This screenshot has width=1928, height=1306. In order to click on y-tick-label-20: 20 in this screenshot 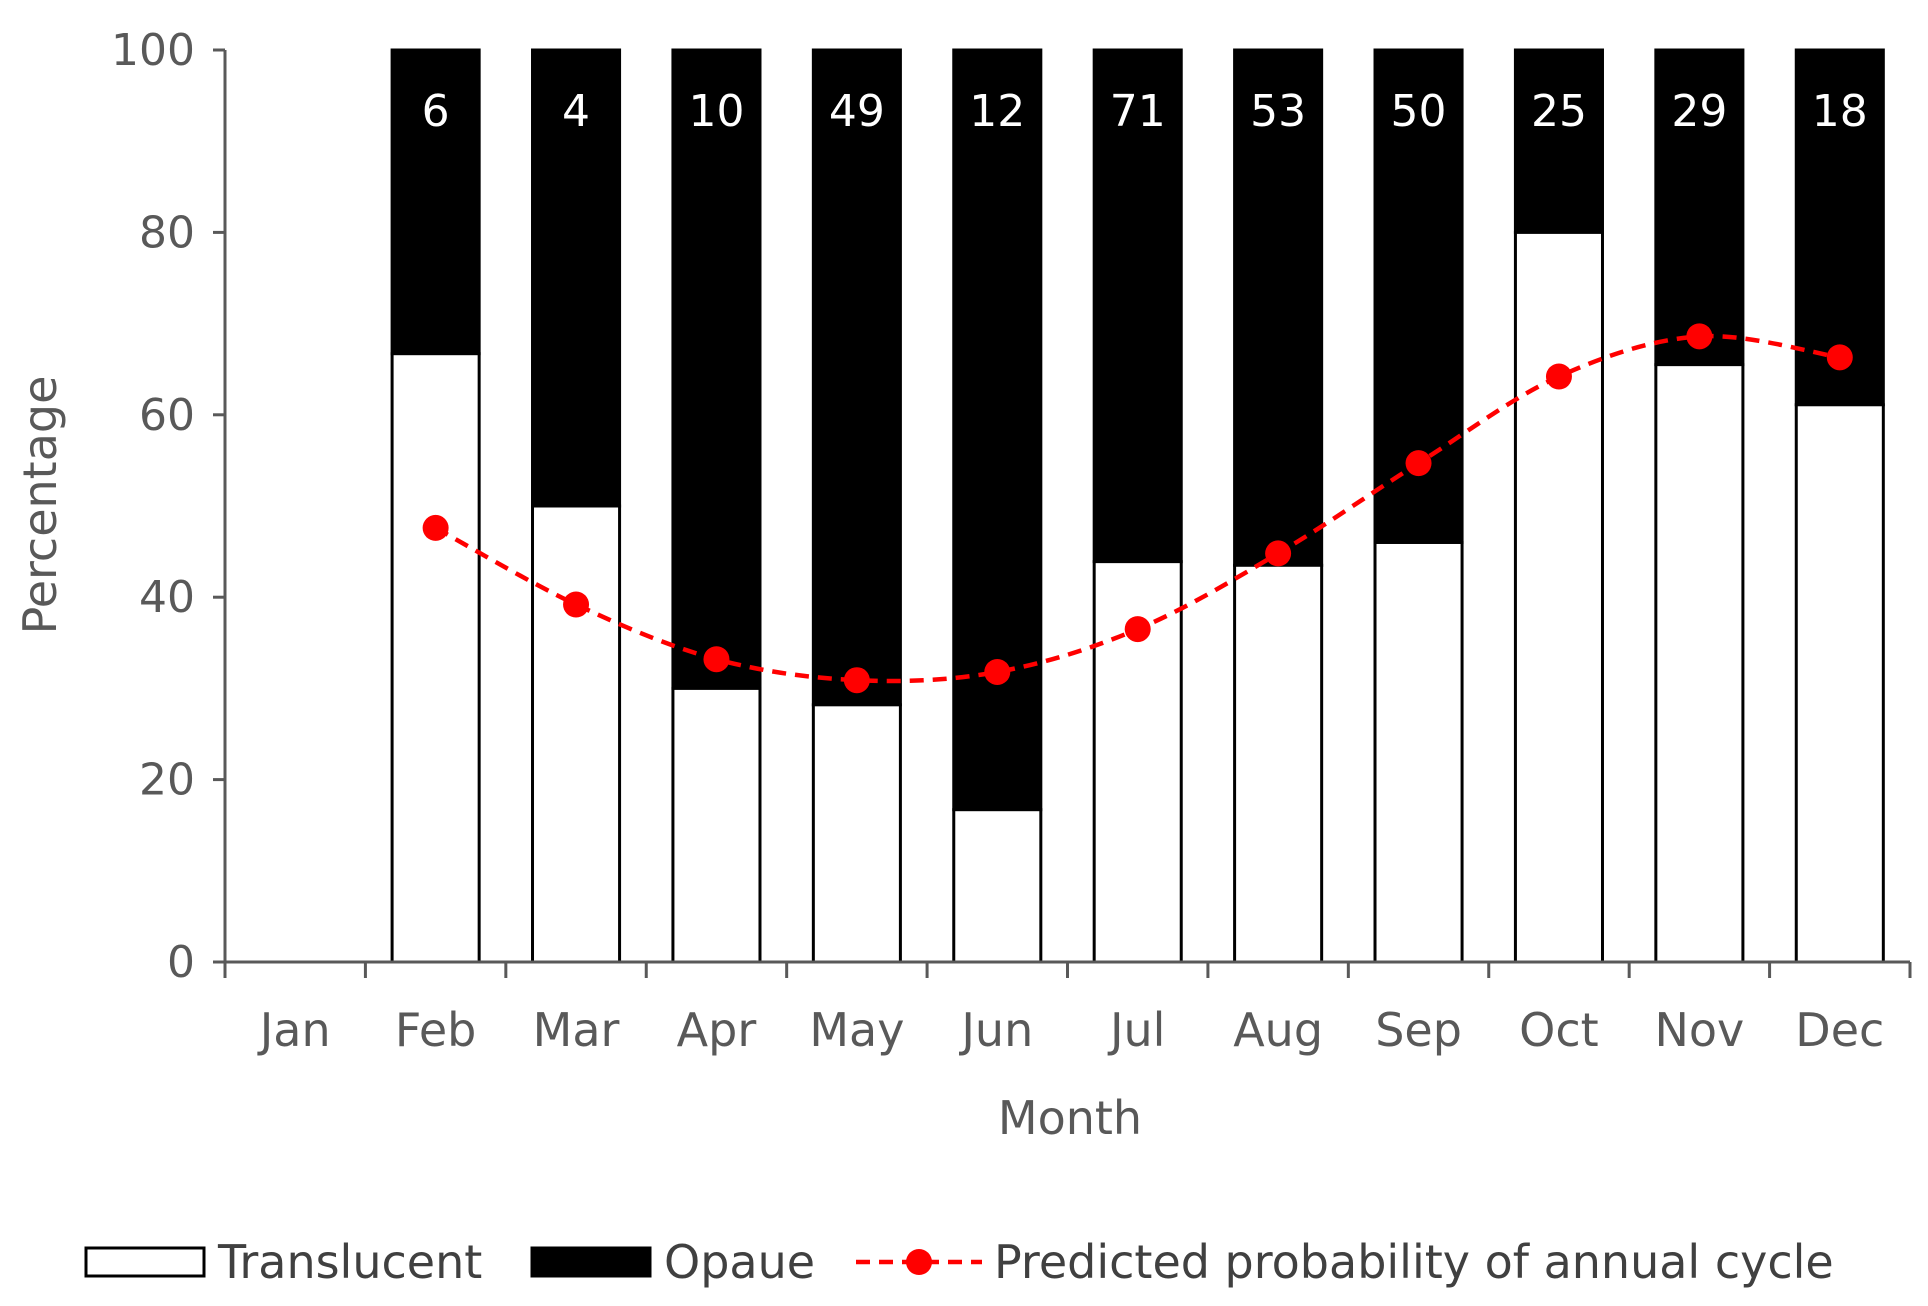, I will do `click(167, 780)`.